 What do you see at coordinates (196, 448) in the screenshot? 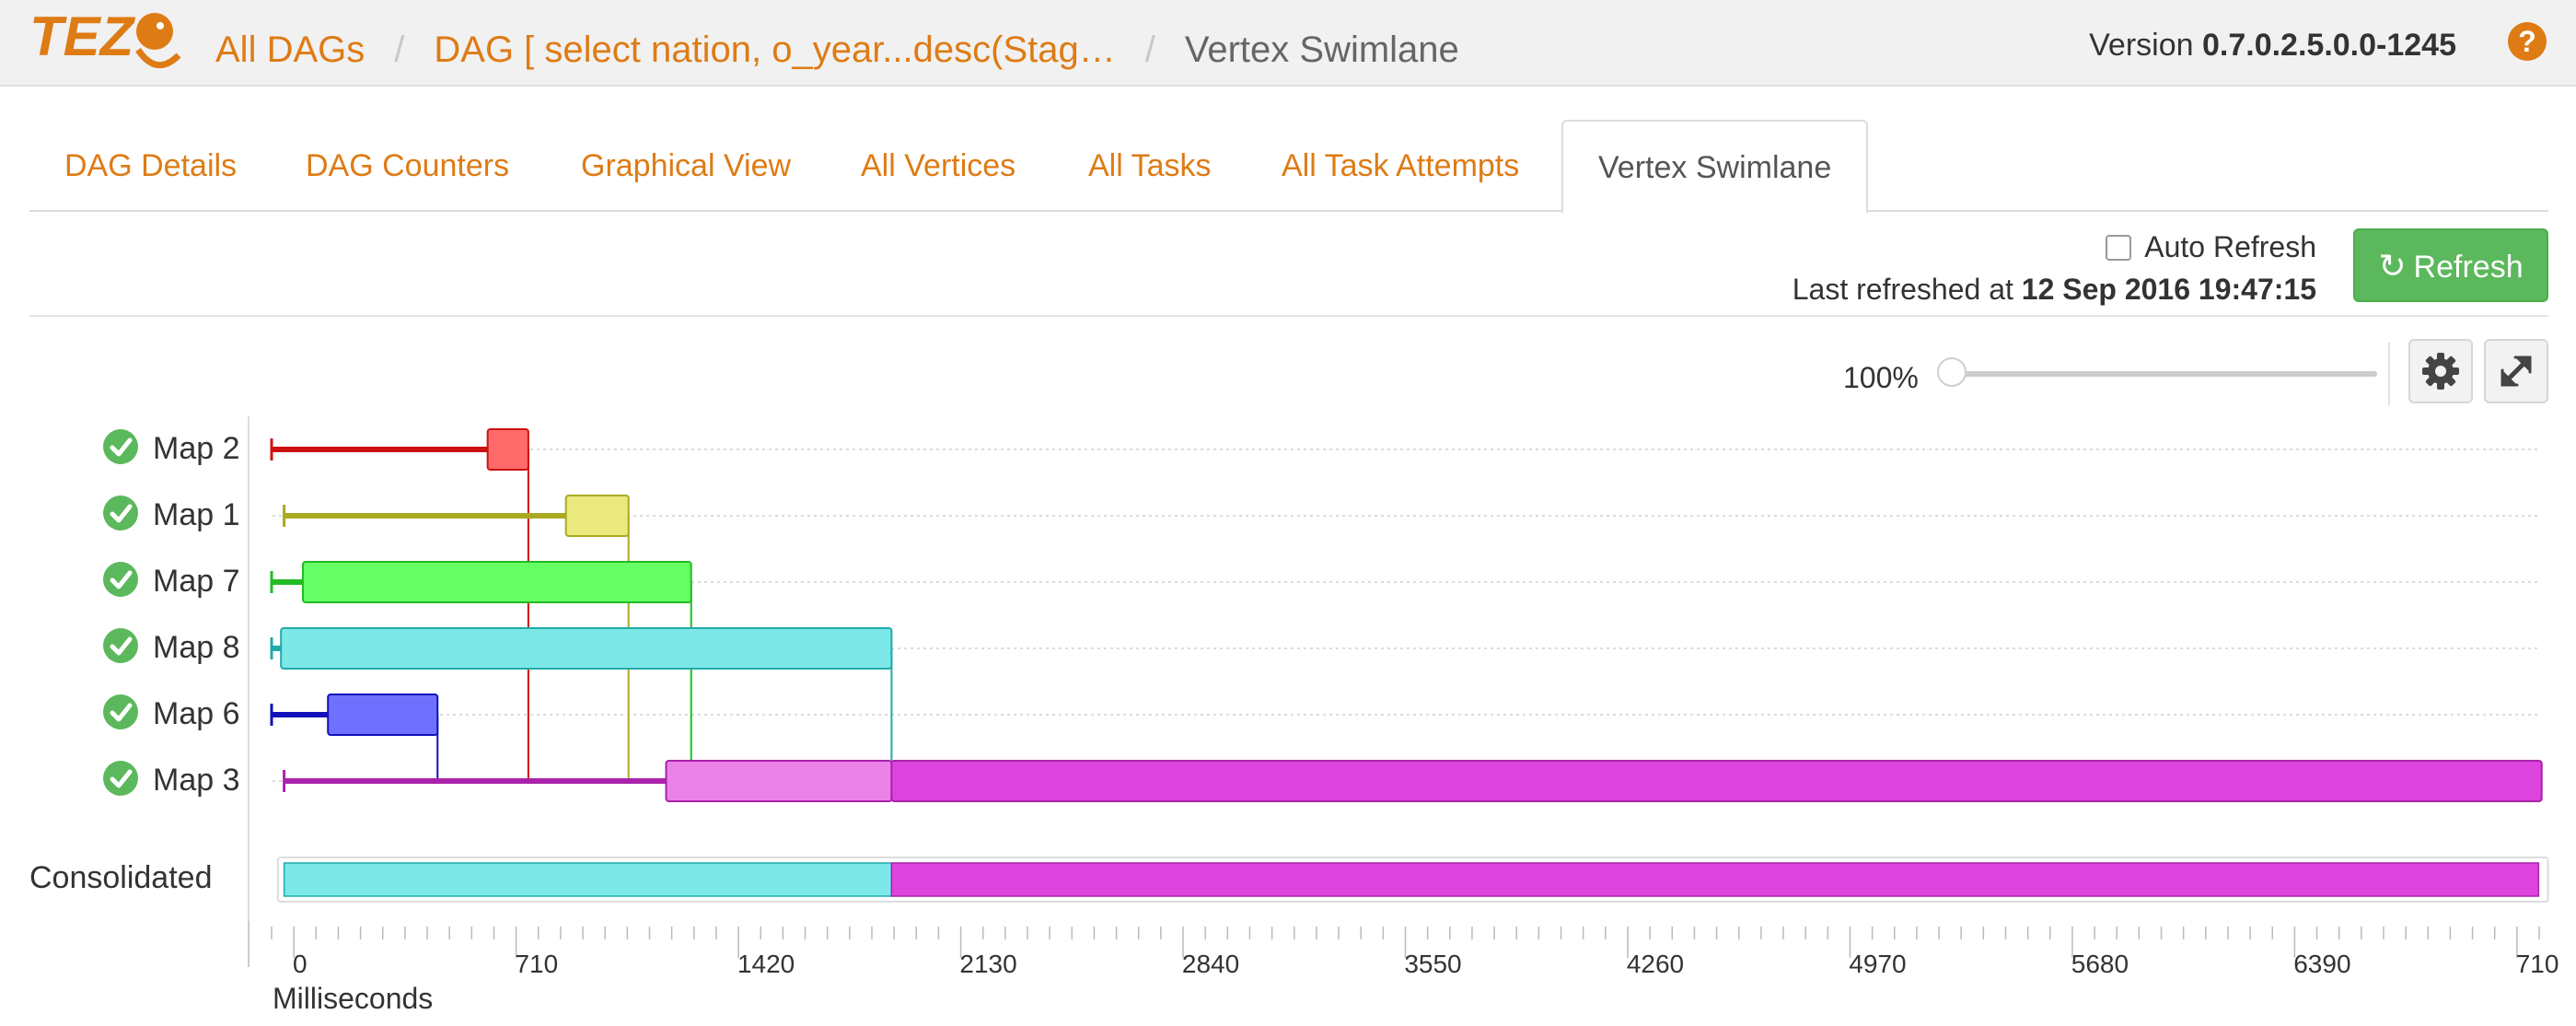
I see `vertex-name: Map 2` at bounding box center [196, 448].